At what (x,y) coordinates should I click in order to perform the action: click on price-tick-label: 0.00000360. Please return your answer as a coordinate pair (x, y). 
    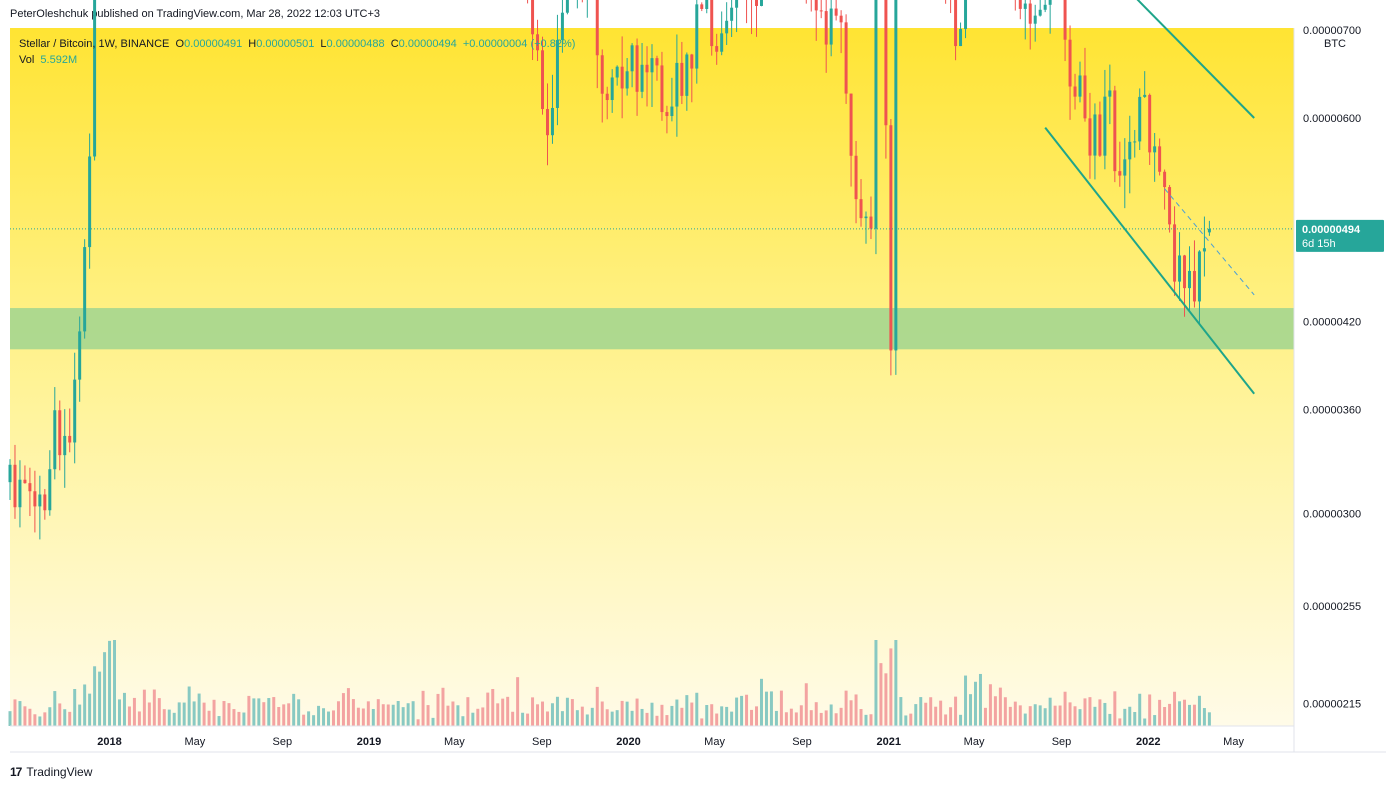
    Looking at the image, I should click on (1332, 410).